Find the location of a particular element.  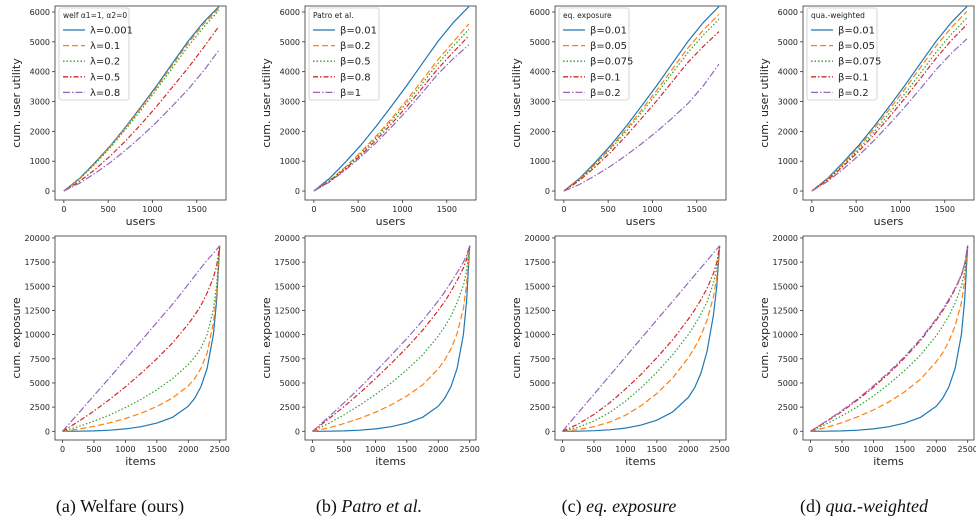

caption-prefix: (c) is located at coordinates (574, 506).